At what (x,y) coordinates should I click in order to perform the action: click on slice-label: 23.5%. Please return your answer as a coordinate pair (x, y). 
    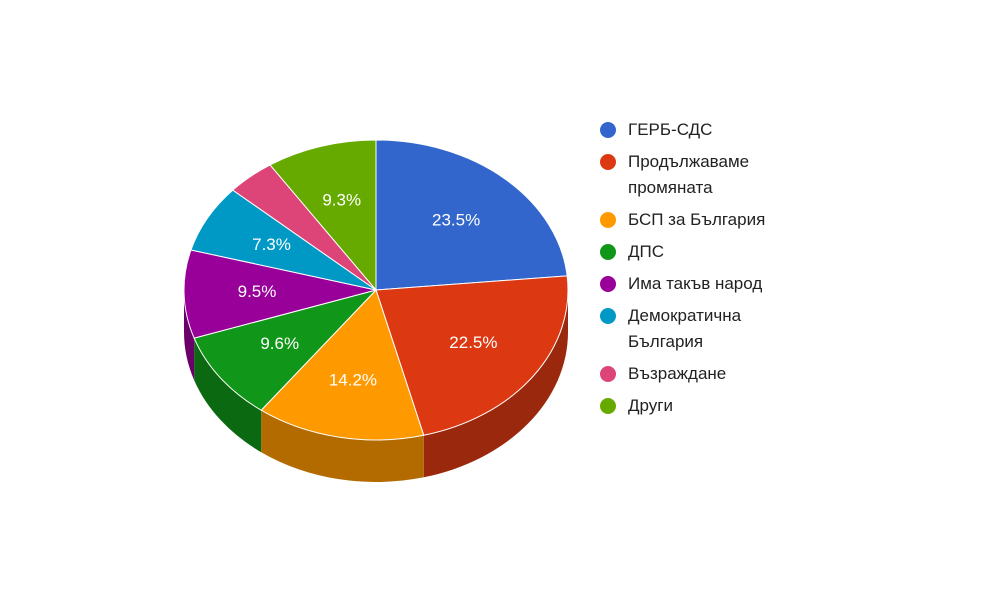
    Looking at the image, I should click on (456, 220).